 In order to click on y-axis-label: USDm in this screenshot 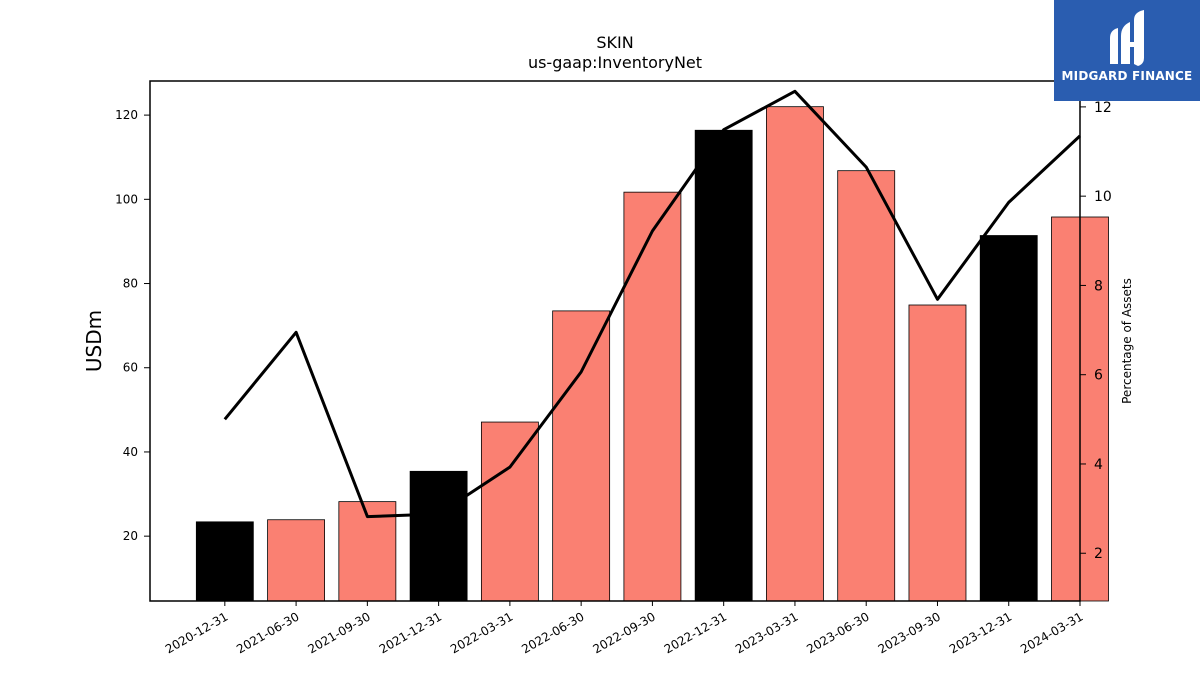, I will do `click(94, 341)`.